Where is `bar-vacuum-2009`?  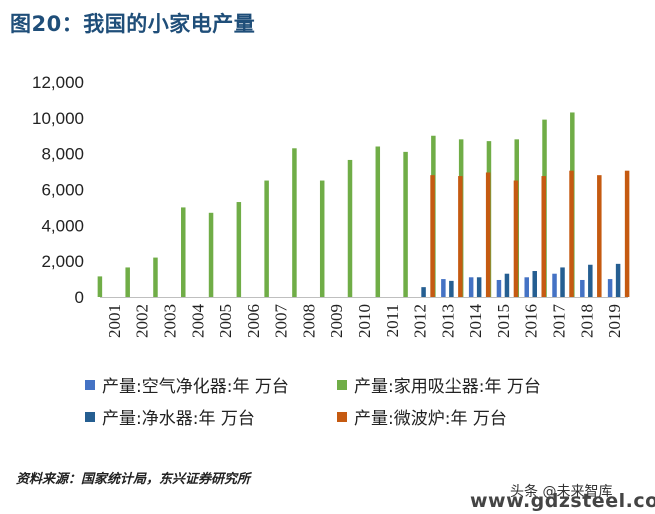 bar-vacuum-2009 is located at coordinates (322, 238).